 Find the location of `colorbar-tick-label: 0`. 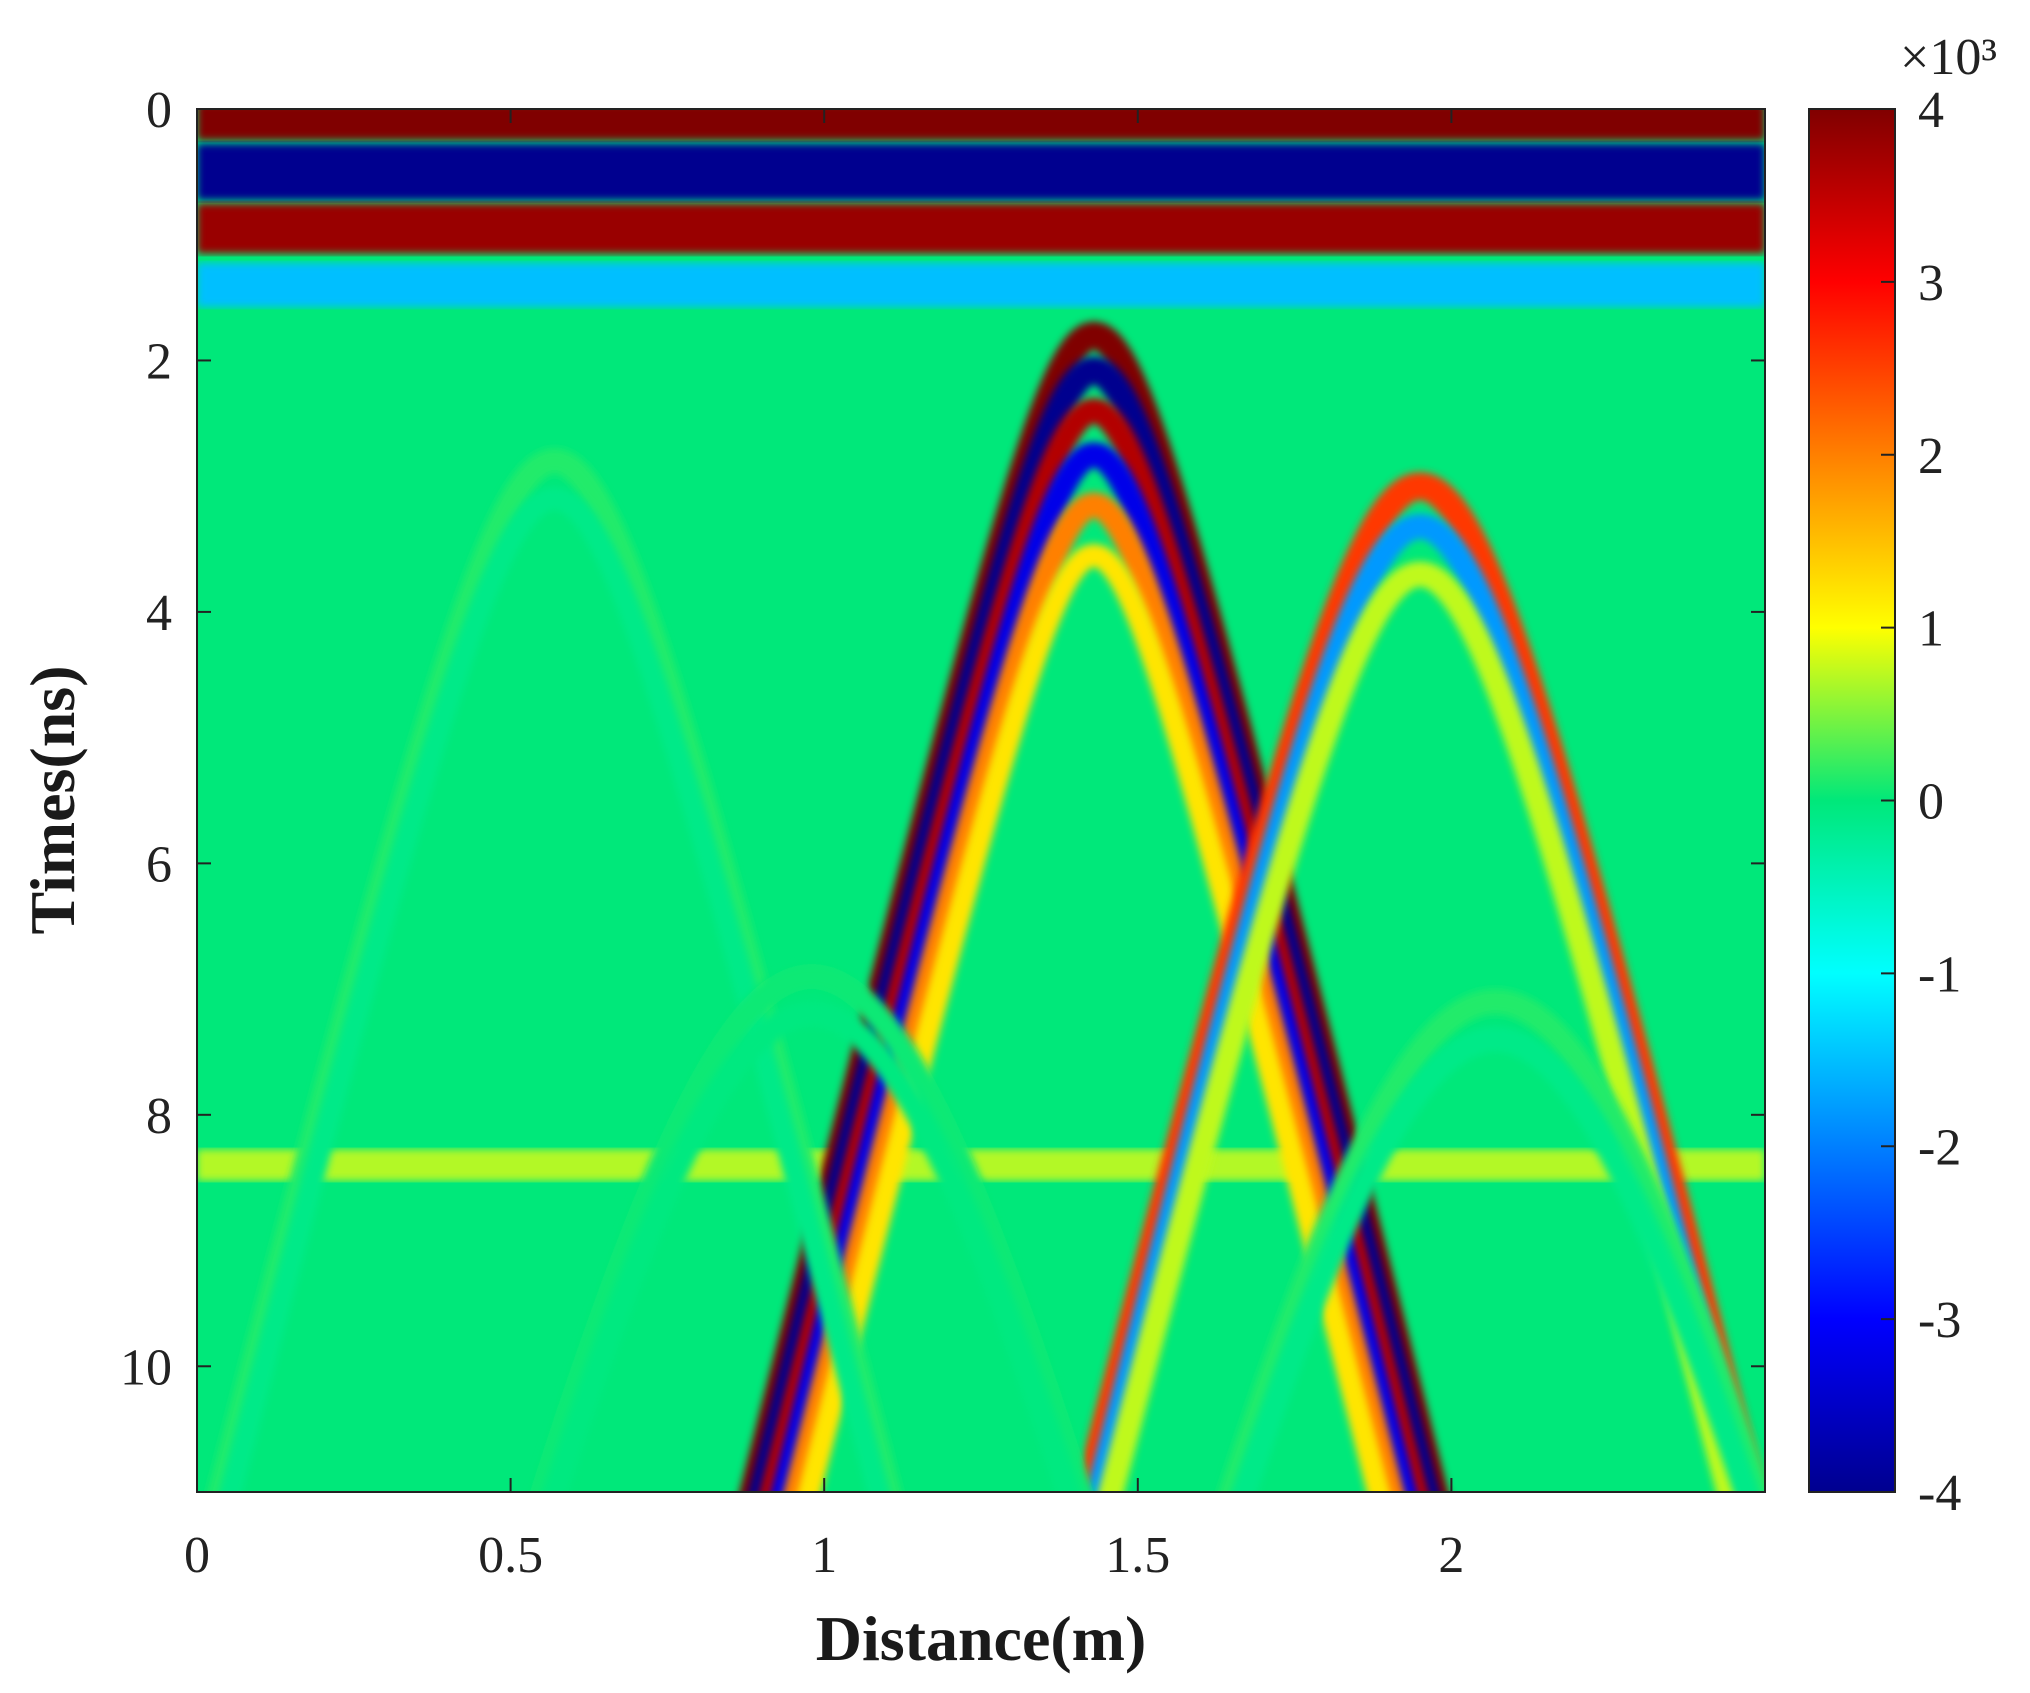

colorbar-tick-label: 0 is located at coordinates (1931, 802).